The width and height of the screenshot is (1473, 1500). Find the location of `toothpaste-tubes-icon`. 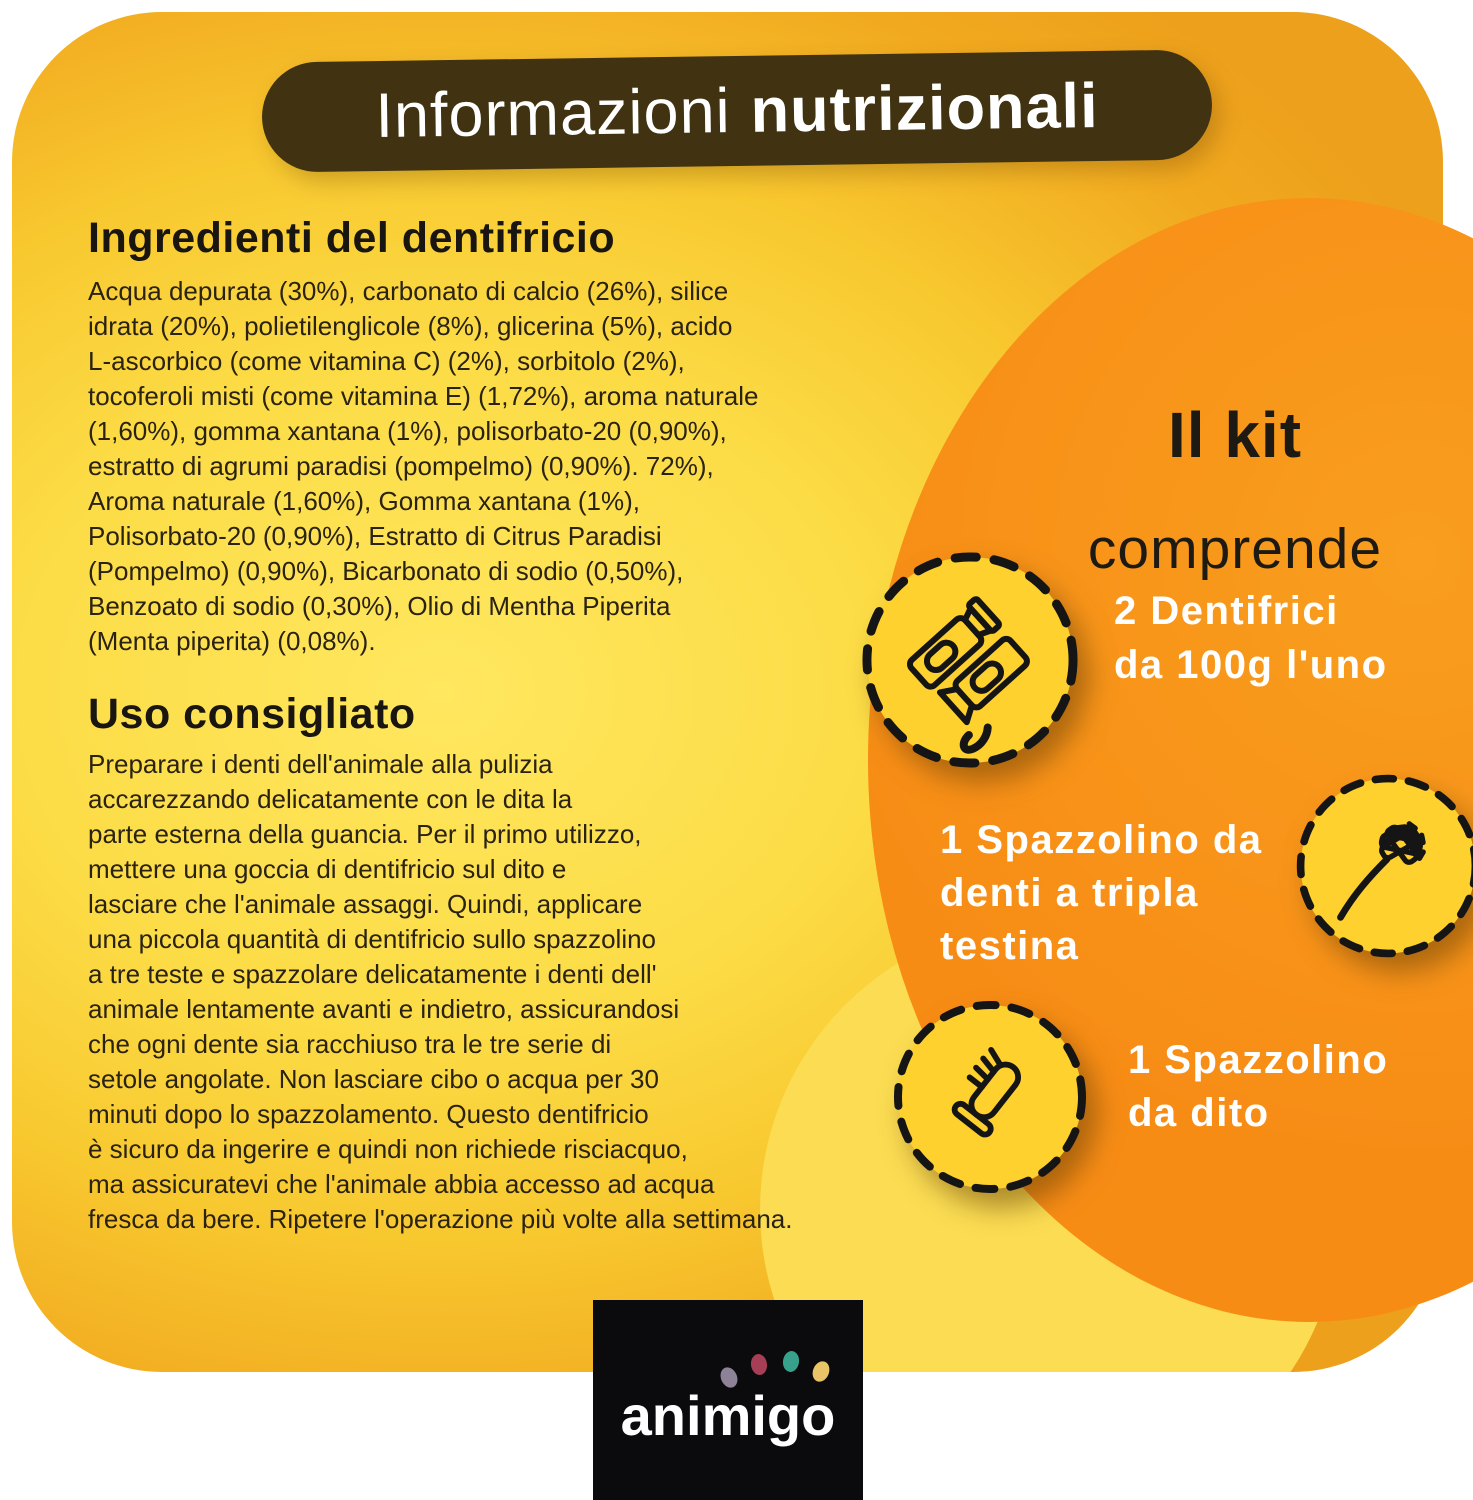

toothpaste-tubes-icon is located at coordinates (968, 675).